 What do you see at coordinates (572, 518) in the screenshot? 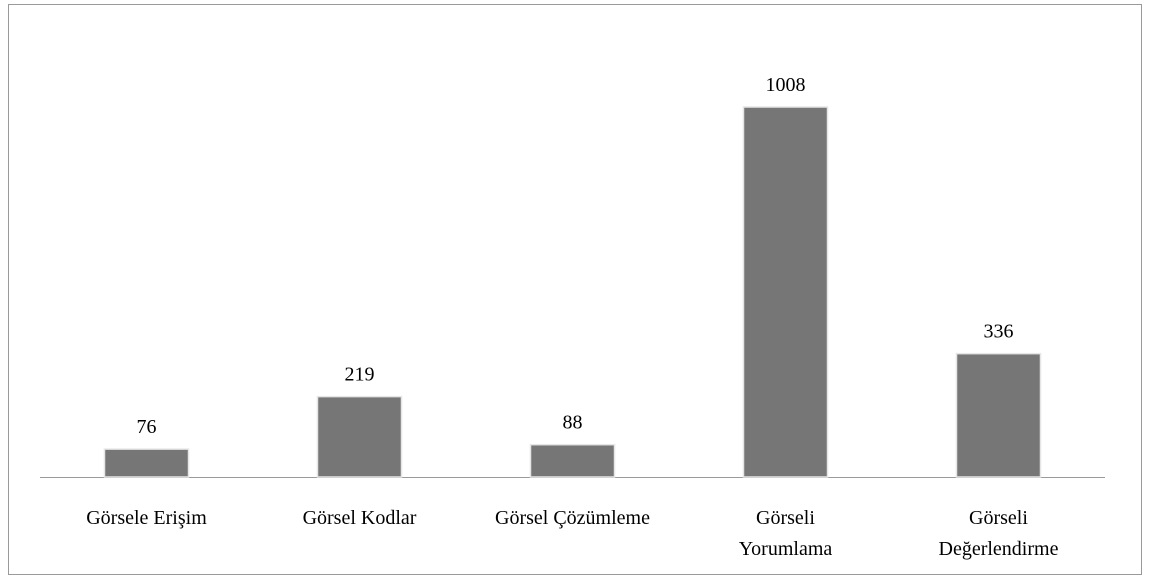
I see `x-tick-label: Görsel Çözümleme` at bounding box center [572, 518].